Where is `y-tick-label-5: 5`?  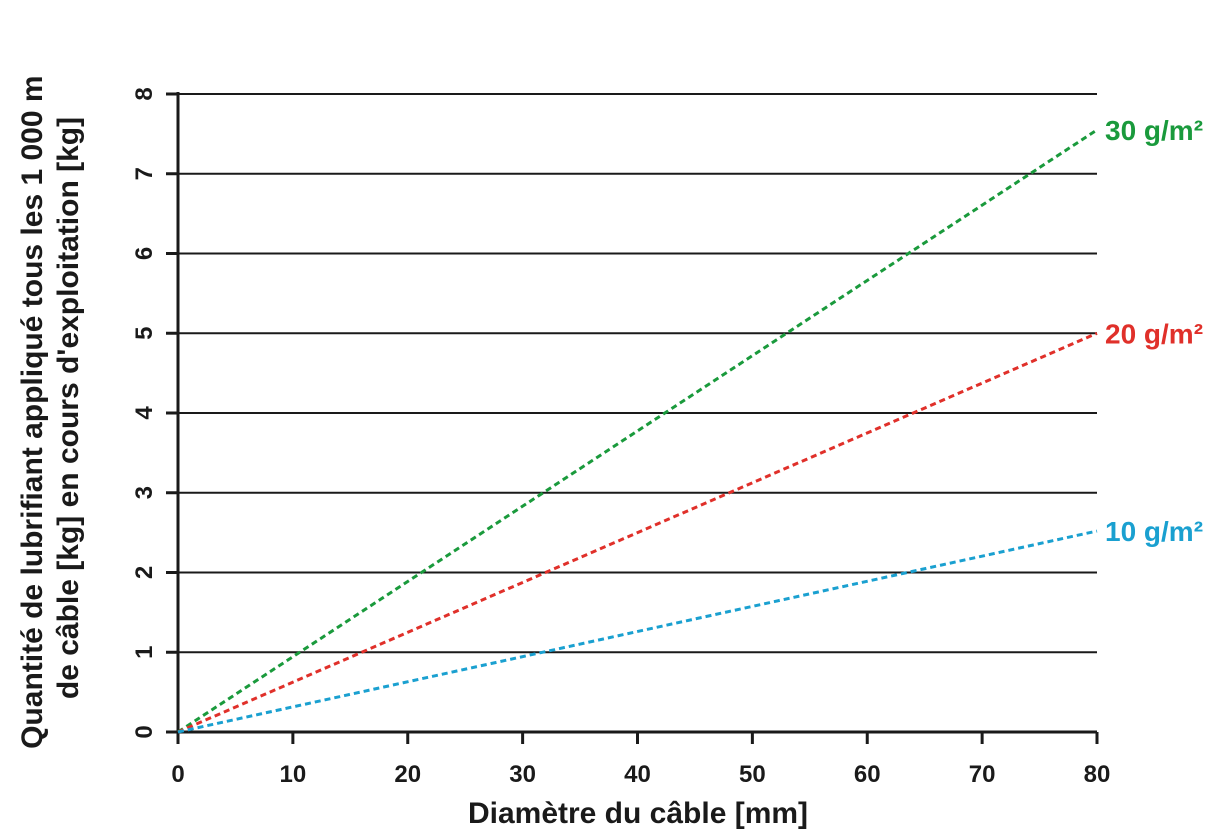 y-tick-label-5: 5 is located at coordinates (144, 333).